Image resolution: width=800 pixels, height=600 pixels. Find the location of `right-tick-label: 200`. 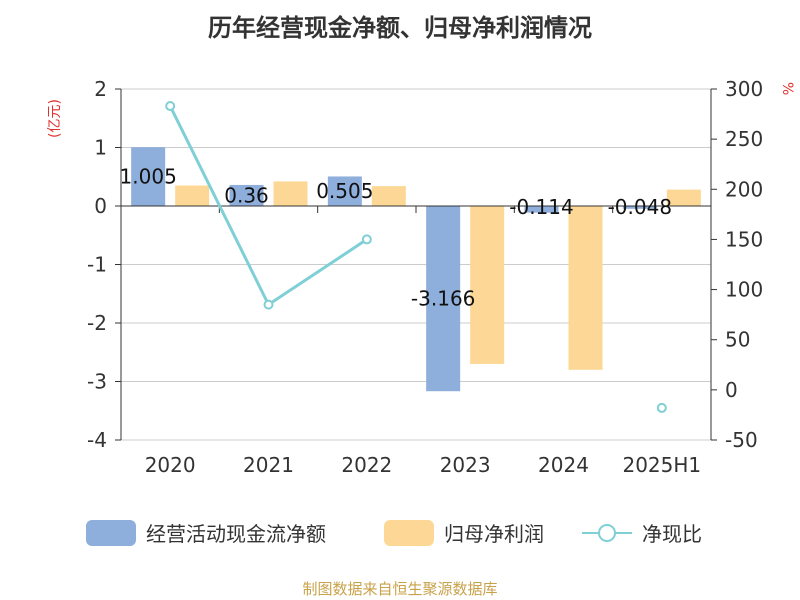

right-tick-label: 200 is located at coordinates (744, 189).